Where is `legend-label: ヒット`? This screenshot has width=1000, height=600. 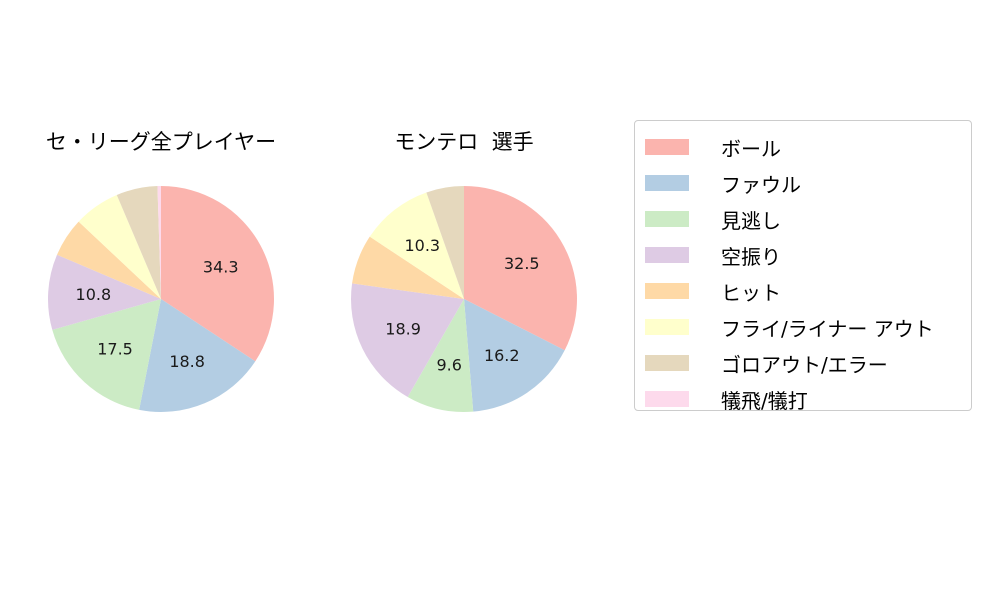
legend-label: ヒット is located at coordinates (751, 292).